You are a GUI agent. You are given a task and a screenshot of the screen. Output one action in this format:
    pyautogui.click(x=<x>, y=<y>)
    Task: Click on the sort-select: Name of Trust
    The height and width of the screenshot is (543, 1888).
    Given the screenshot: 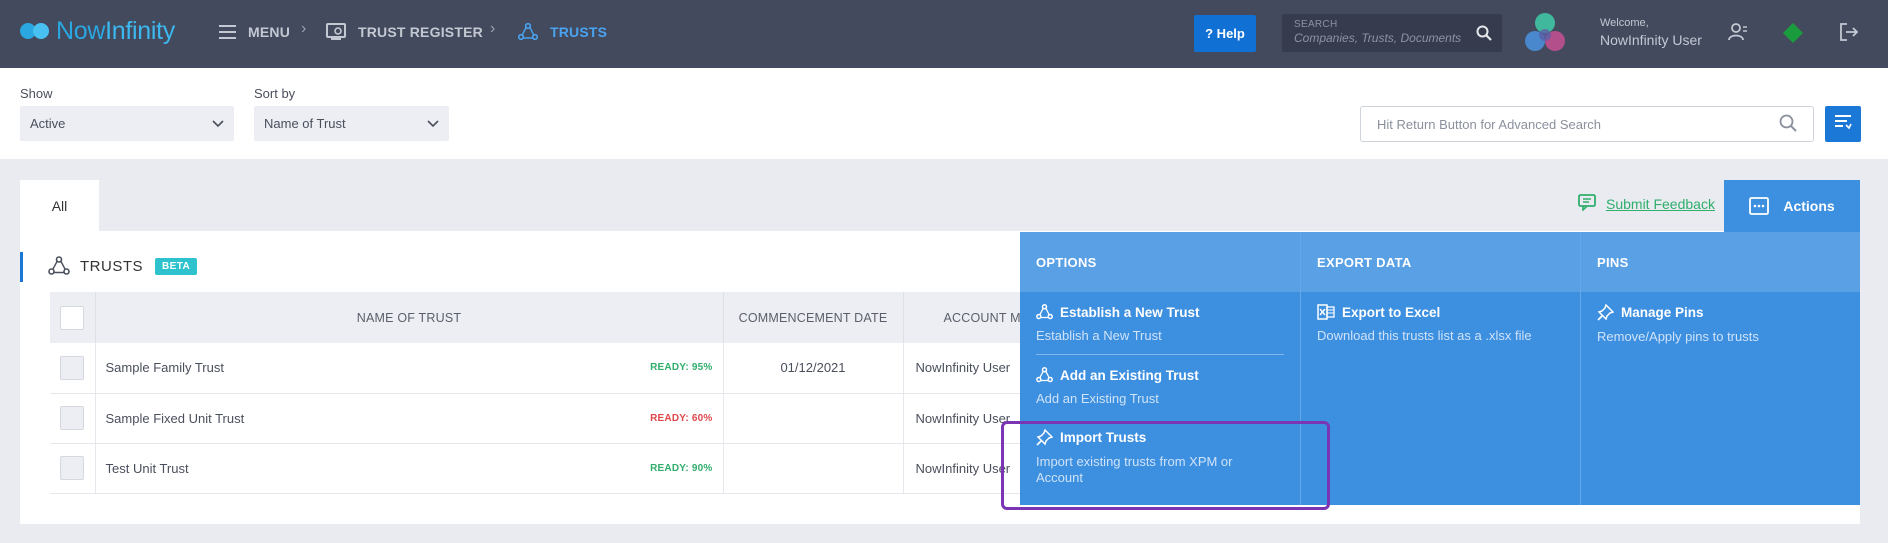 What is the action you would take?
    pyautogui.click(x=351, y=123)
    